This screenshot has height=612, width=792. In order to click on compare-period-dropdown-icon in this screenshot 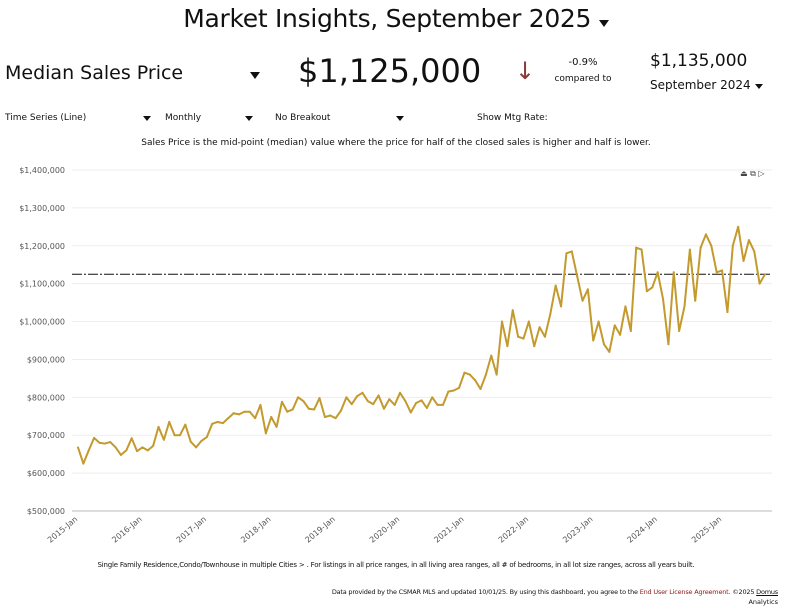, I will do `click(758, 86)`.